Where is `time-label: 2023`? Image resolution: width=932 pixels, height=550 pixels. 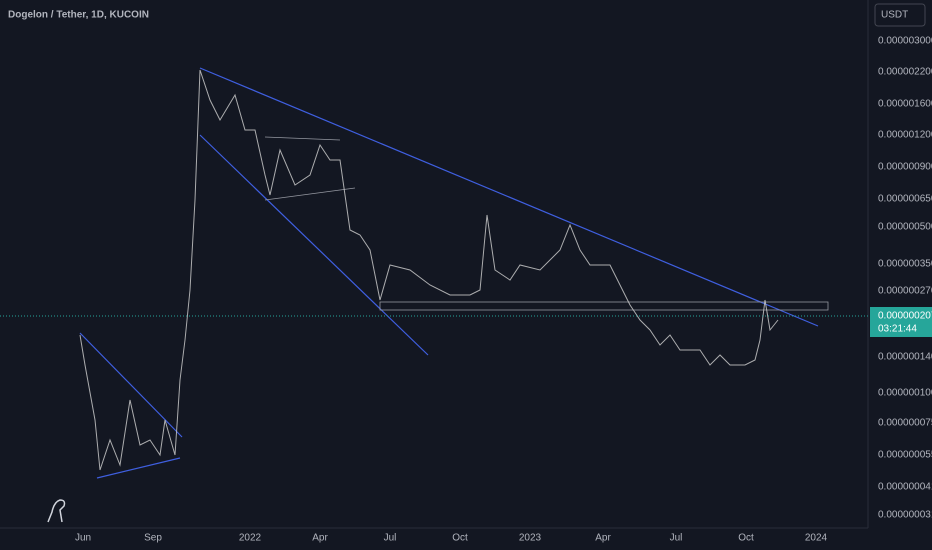
time-label: 2023 is located at coordinates (530, 538).